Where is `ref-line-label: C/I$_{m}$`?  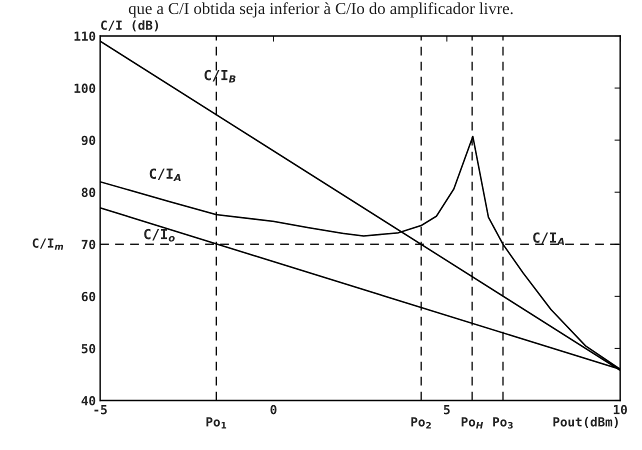
ref-line-label: C/I$_{m}$ is located at coordinates (48, 244).